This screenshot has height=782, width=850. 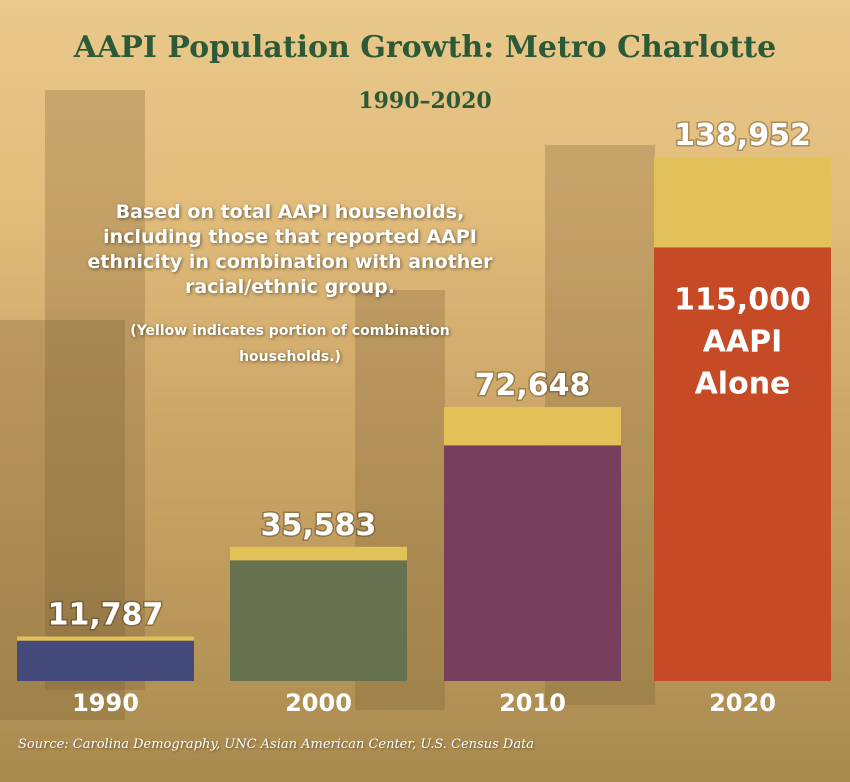 I want to click on bar-combination-2020, so click(x=742, y=202).